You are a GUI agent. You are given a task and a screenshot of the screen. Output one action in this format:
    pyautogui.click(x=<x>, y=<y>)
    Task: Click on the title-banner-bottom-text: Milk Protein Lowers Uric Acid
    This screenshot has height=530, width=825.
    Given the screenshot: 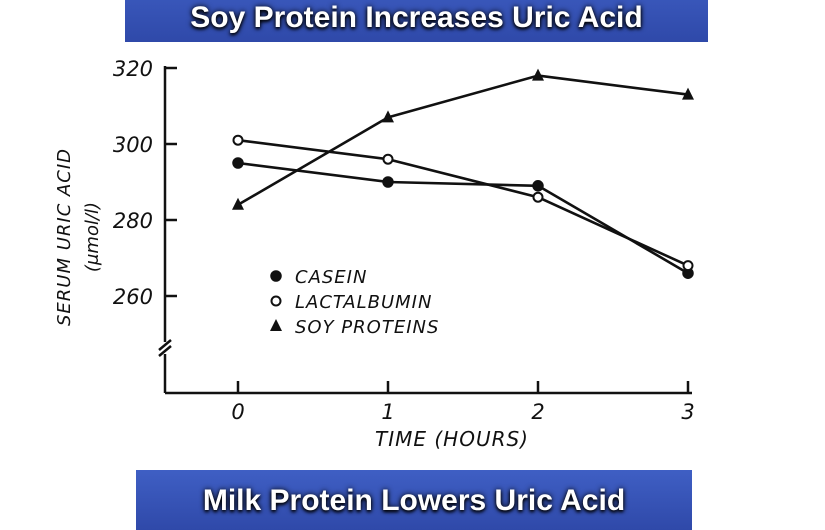 What is the action you would take?
    pyautogui.click(x=414, y=500)
    